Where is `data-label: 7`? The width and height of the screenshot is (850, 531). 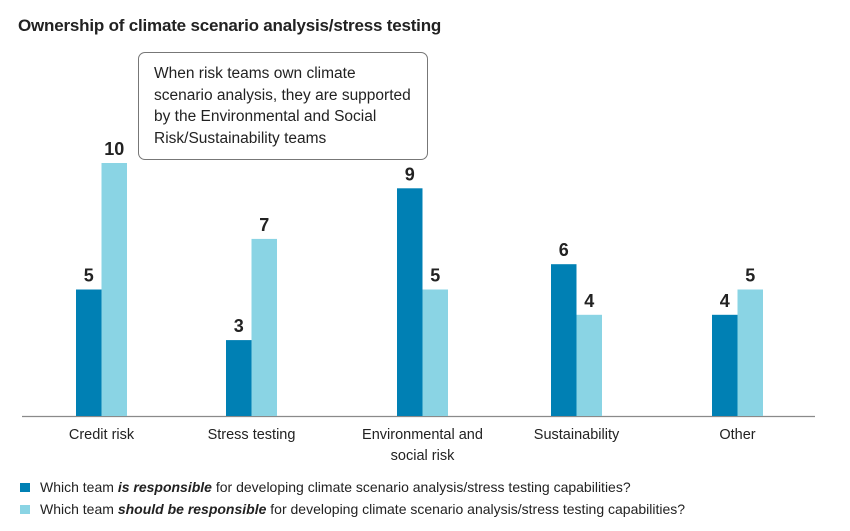
data-label: 7 is located at coordinates (264, 225).